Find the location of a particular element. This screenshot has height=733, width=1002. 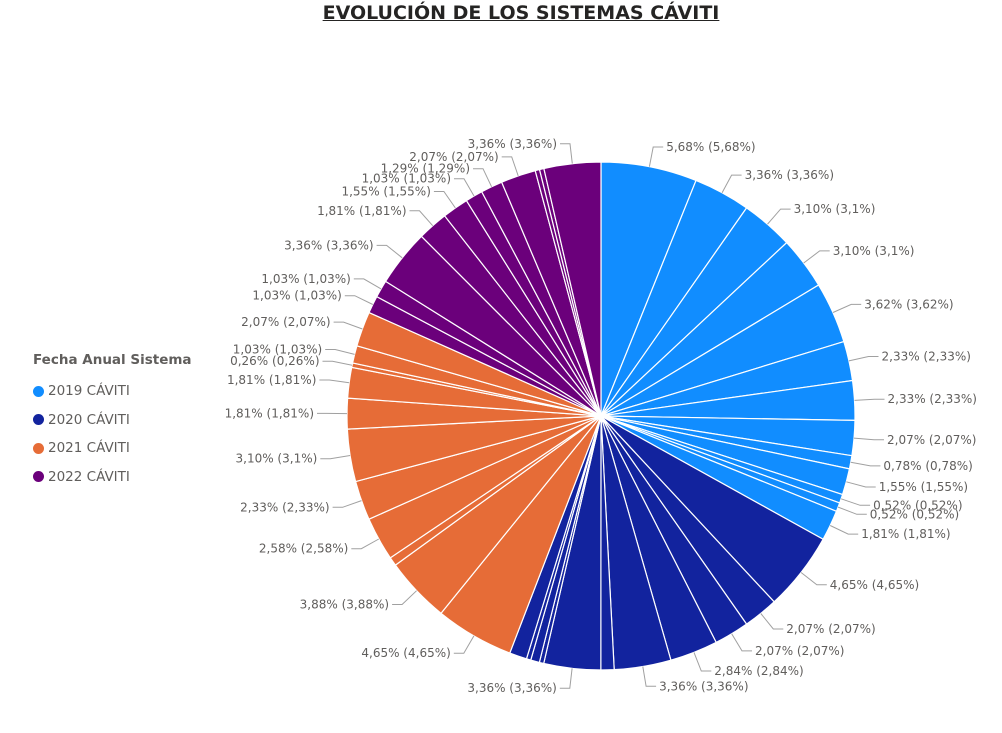

legend-swatch-2019 is located at coordinates (38, 391).